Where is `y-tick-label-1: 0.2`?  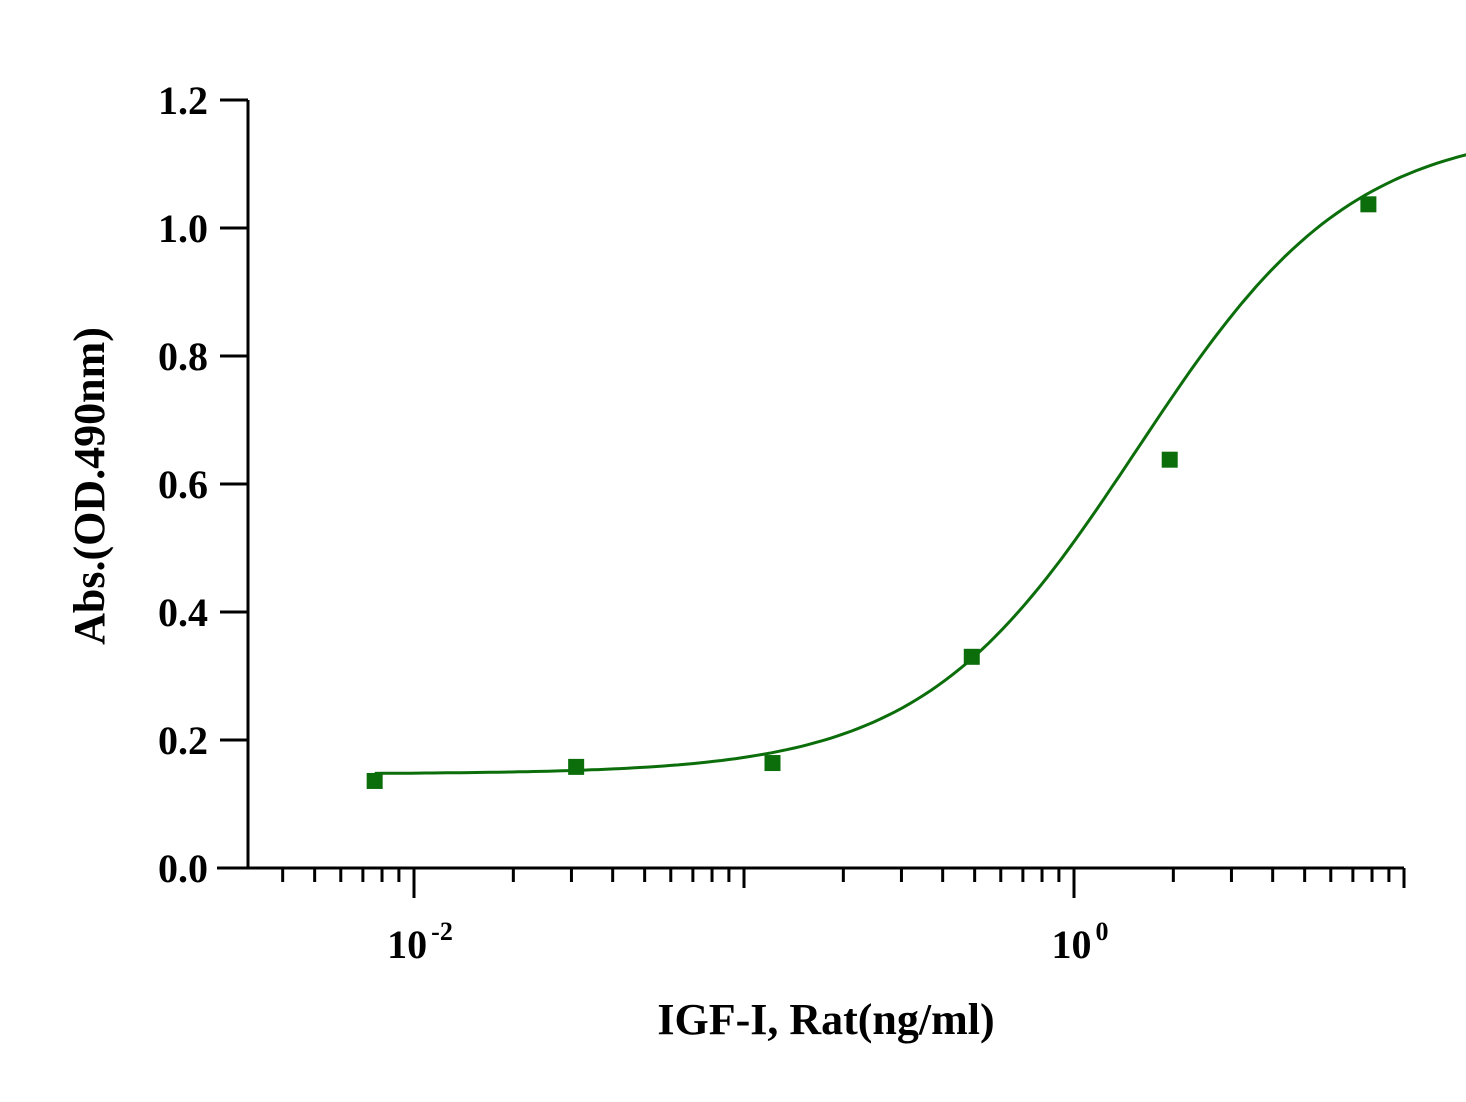
y-tick-label-1: 0.2 is located at coordinates (183, 740).